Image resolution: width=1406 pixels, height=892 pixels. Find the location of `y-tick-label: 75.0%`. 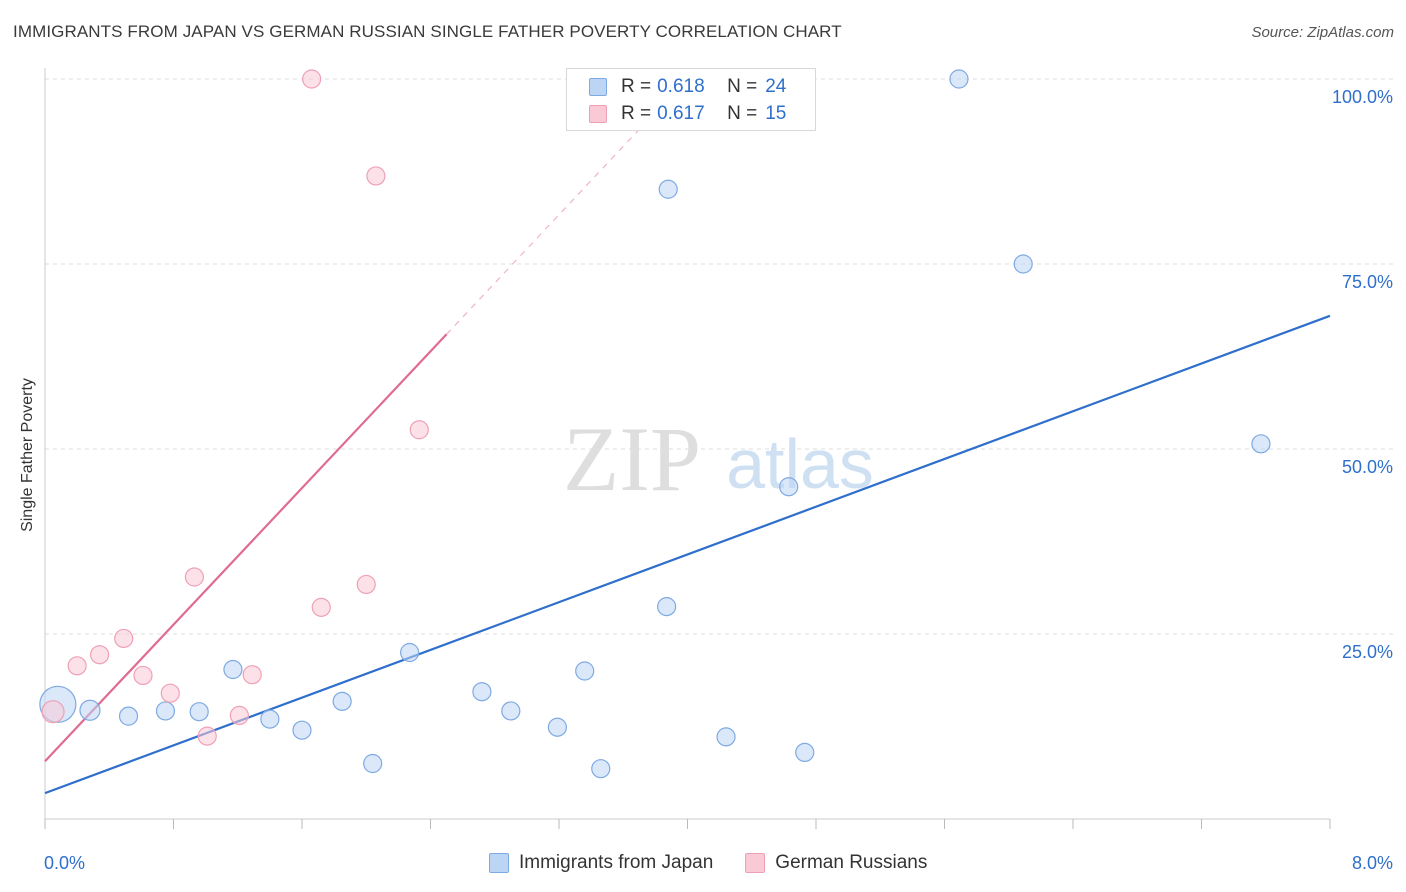

y-tick-label: 75.0% is located at coordinates (1367, 282).